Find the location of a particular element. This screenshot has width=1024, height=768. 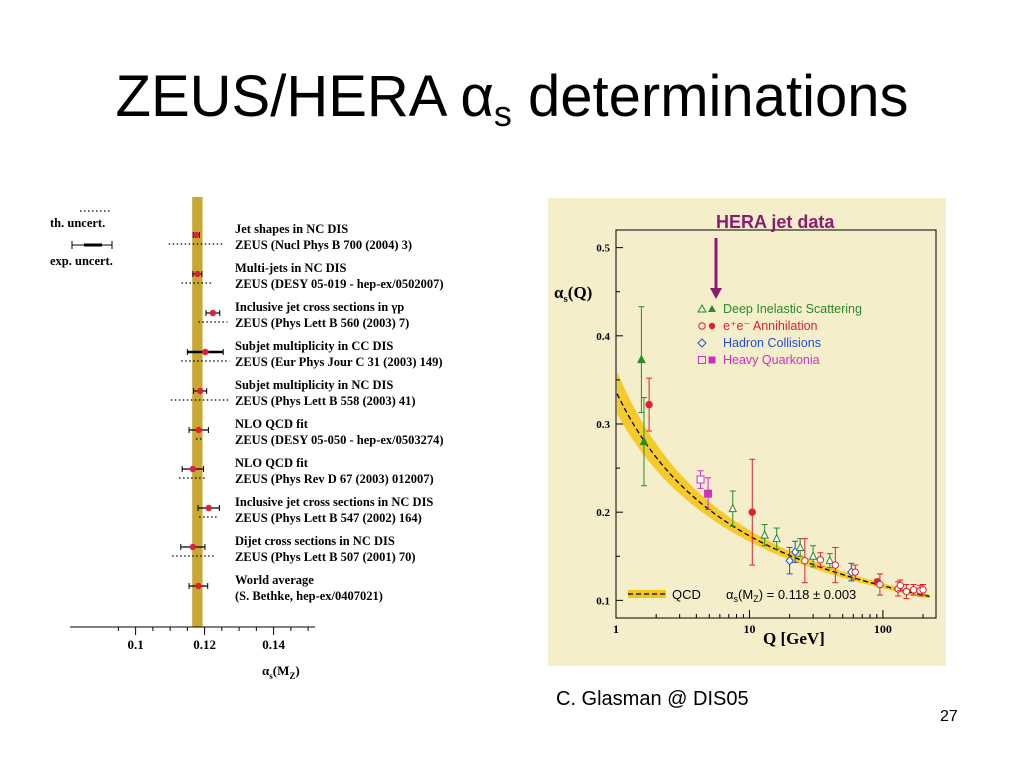

y-axis-label-part: (Q) is located at coordinates (580, 292).